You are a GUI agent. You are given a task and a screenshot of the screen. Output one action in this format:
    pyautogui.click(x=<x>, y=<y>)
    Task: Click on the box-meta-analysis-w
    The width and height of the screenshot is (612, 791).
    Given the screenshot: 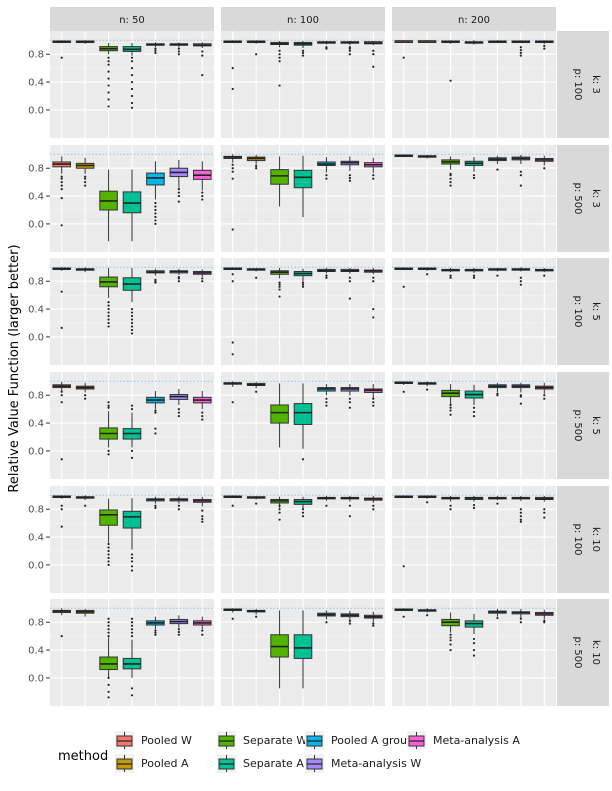 What is the action you would take?
    pyautogui.click(x=179, y=625)
    